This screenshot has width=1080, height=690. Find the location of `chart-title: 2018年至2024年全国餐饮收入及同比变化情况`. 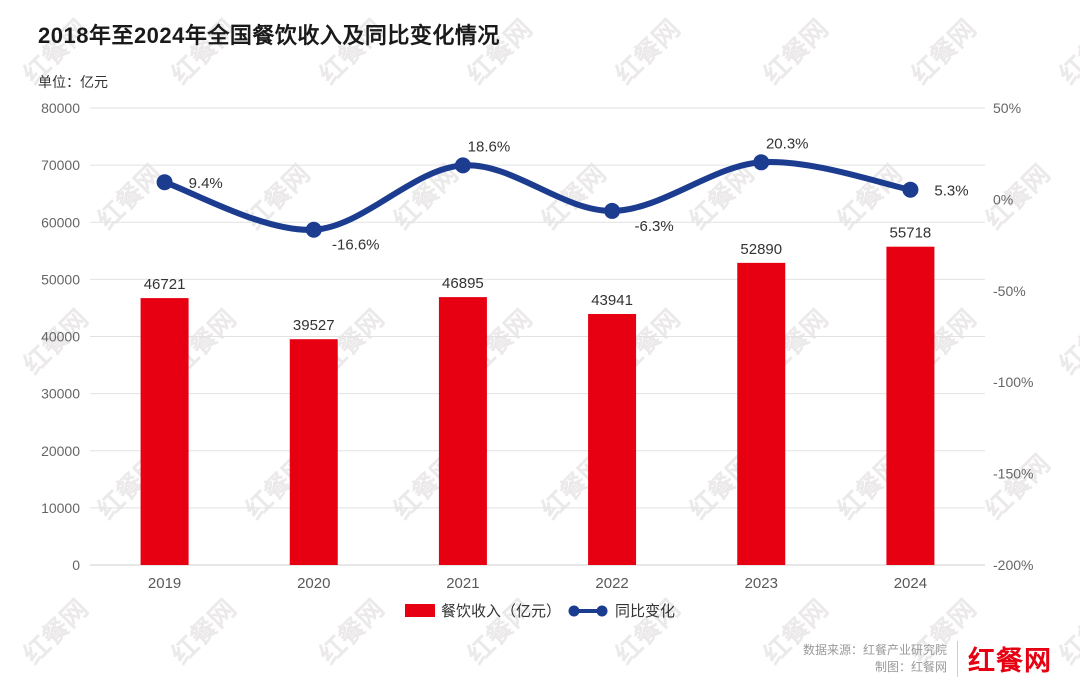

chart-title: 2018年至2024年全国餐饮收入及同比变化情况 is located at coordinates (269, 35).